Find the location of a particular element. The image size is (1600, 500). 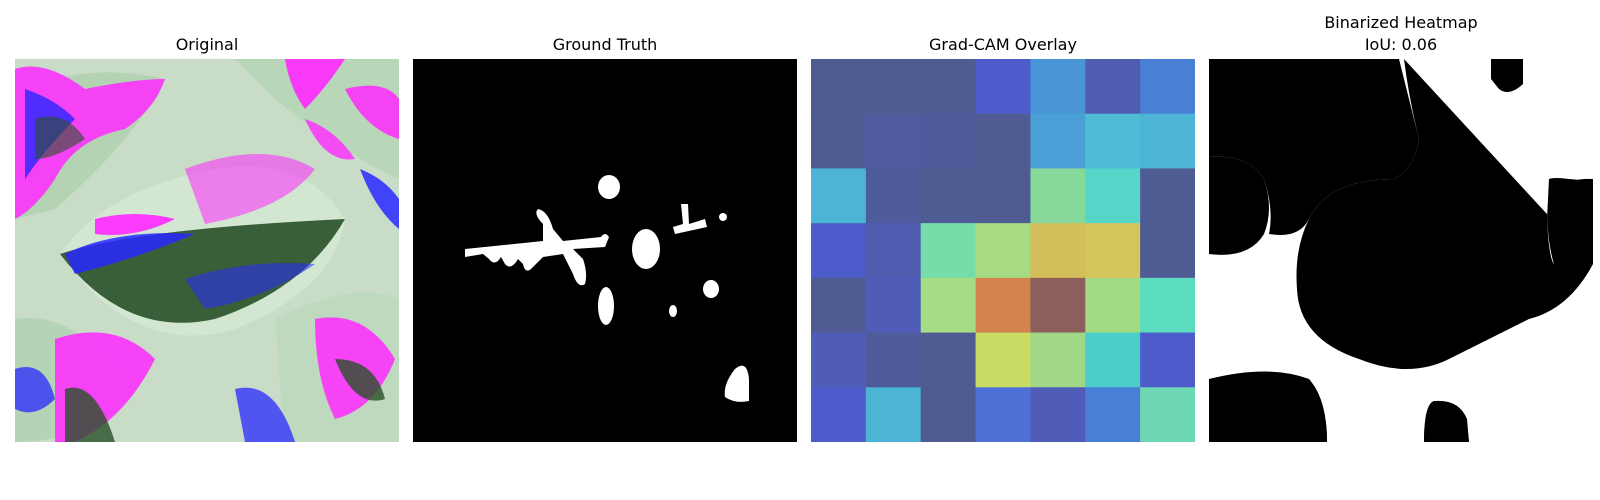

ground-truth-title: Ground Truth is located at coordinates (605, 44).